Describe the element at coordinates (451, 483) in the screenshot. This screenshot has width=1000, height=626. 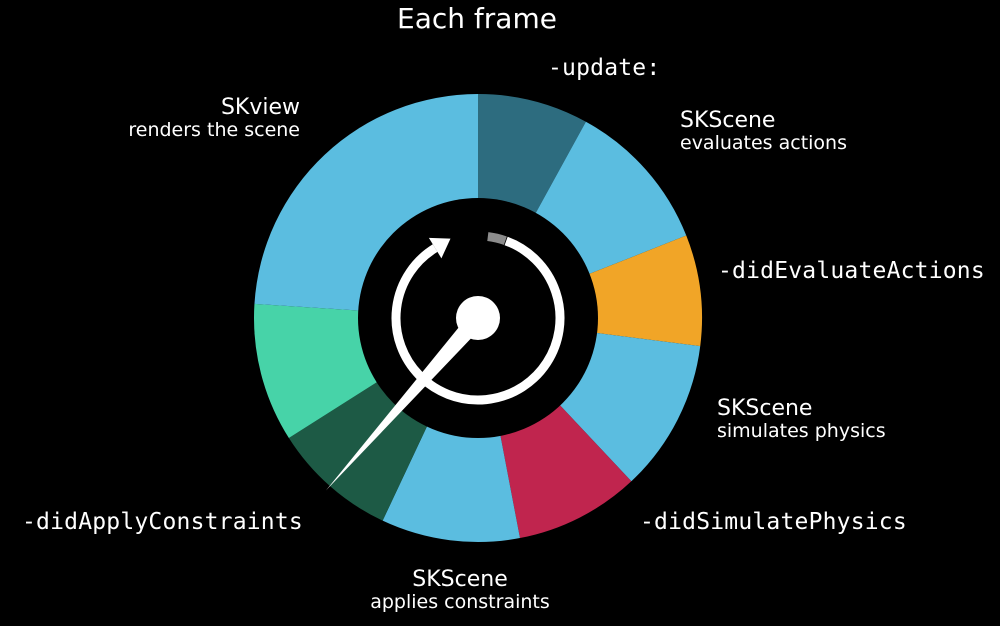
I see `segment-apply-constraints` at that location.